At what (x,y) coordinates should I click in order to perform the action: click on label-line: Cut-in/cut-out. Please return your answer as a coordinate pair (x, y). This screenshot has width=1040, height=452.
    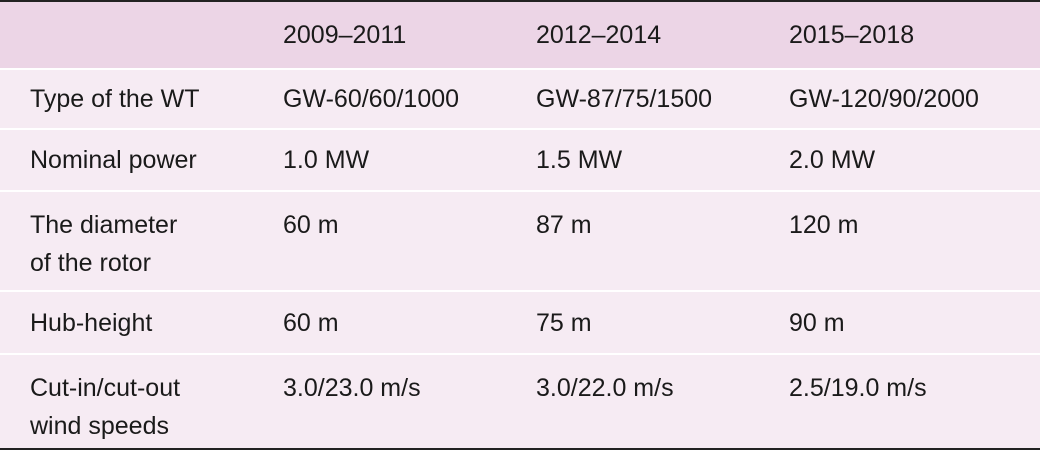
    Looking at the image, I should click on (105, 388).